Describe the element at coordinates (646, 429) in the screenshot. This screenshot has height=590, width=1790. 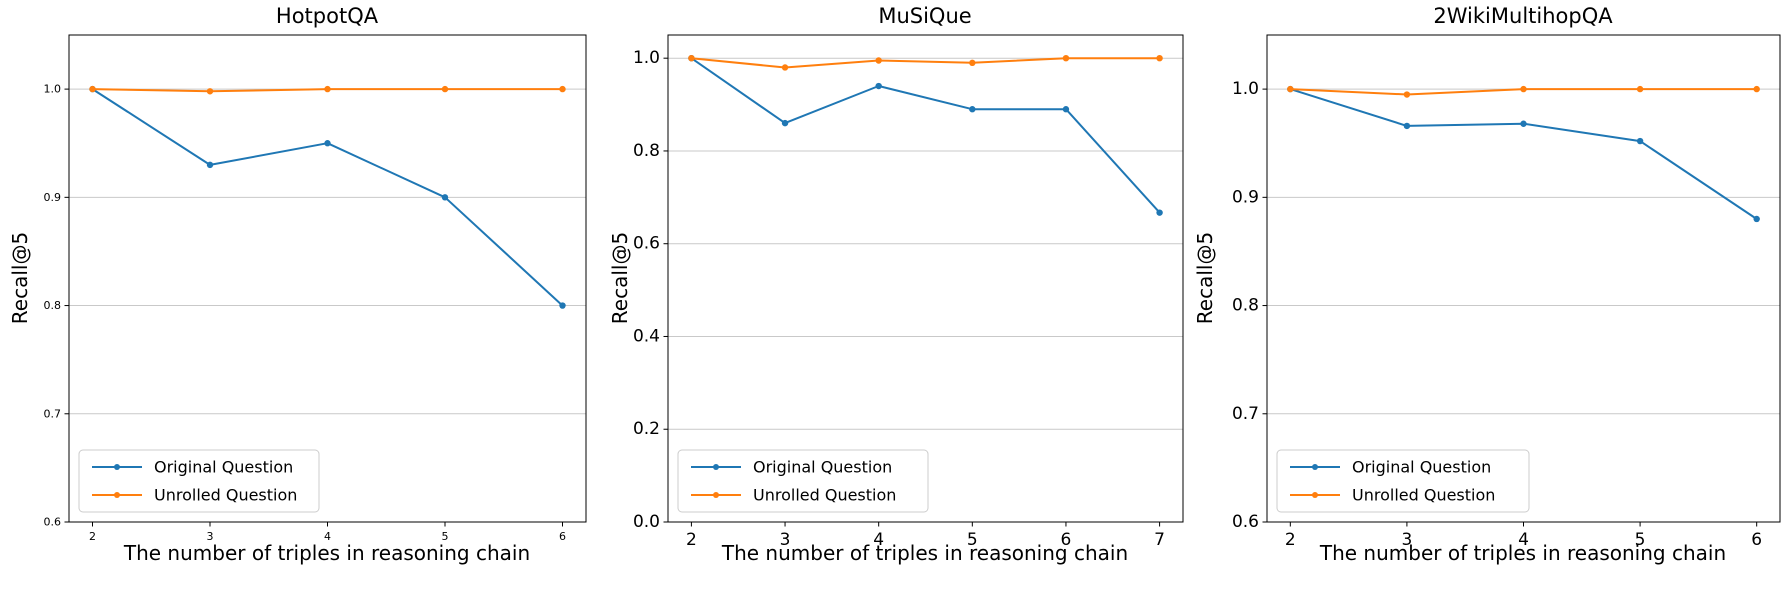
I see `y-tick-label: 0.2` at that location.